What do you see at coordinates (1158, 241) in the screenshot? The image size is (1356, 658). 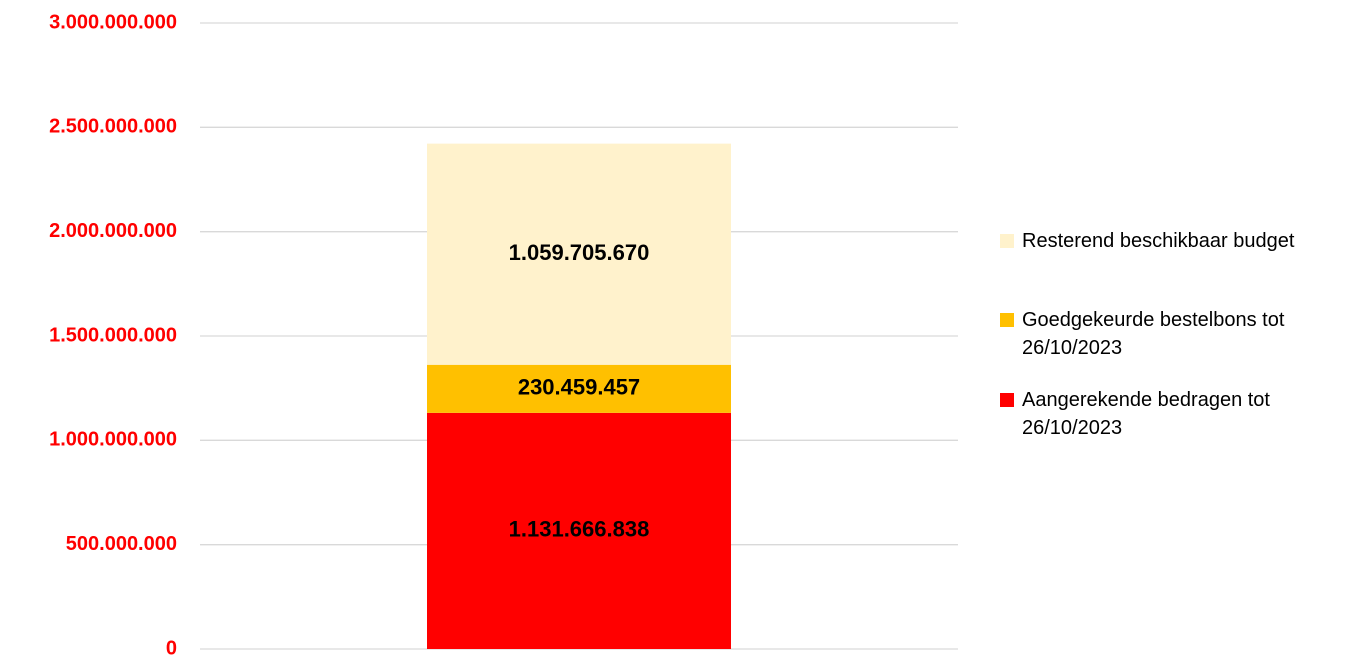 I see `legend-label: Resterend beschikbaar budget` at bounding box center [1158, 241].